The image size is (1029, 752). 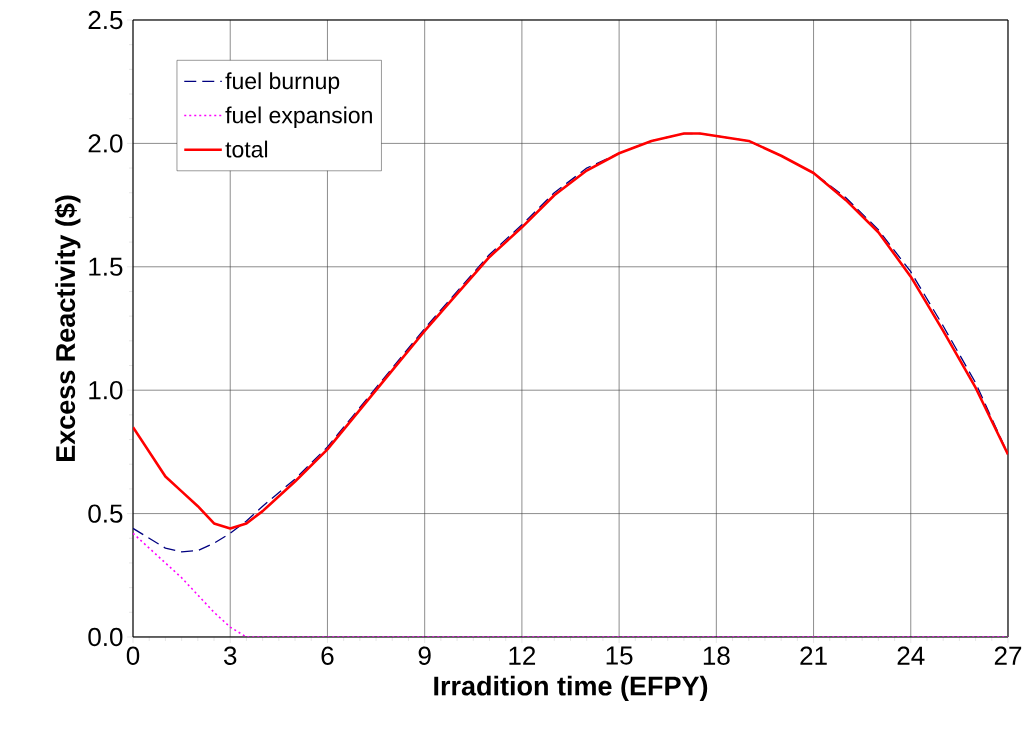 What do you see at coordinates (282, 83) in the screenshot?
I see `legend-label: fuel burnup` at bounding box center [282, 83].